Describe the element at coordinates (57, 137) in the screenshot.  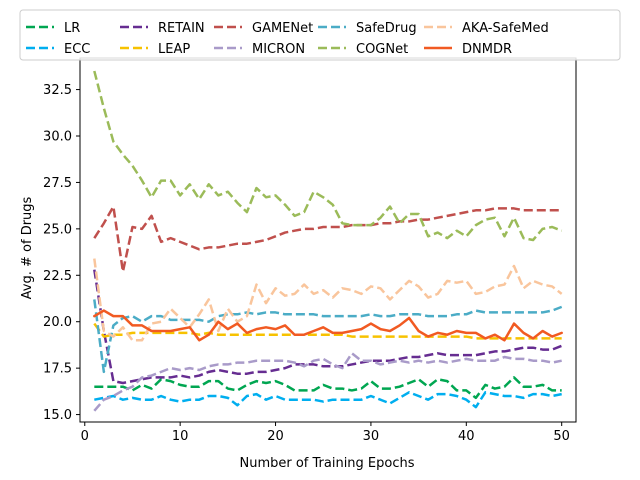
I see `y-tick-label: 30.0` at that location.